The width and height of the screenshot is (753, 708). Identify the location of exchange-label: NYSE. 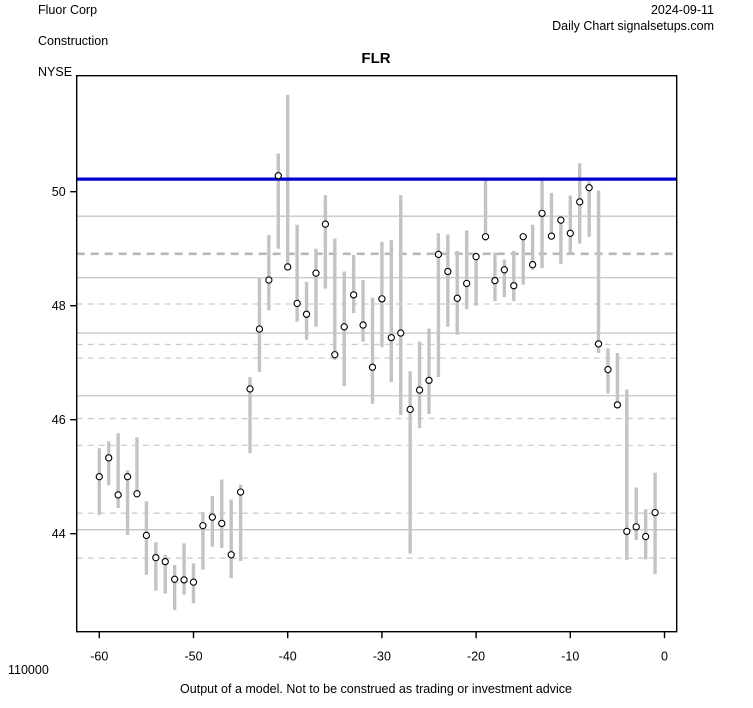
(55, 72).